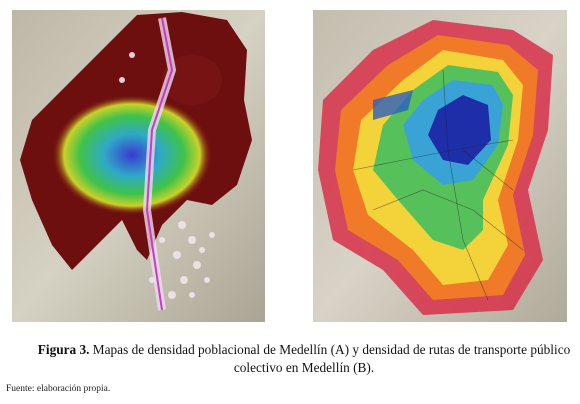  Describe the element at coordinates (63, 349) in the screenshot. I see `figure-label: Figura 3.` at that location.